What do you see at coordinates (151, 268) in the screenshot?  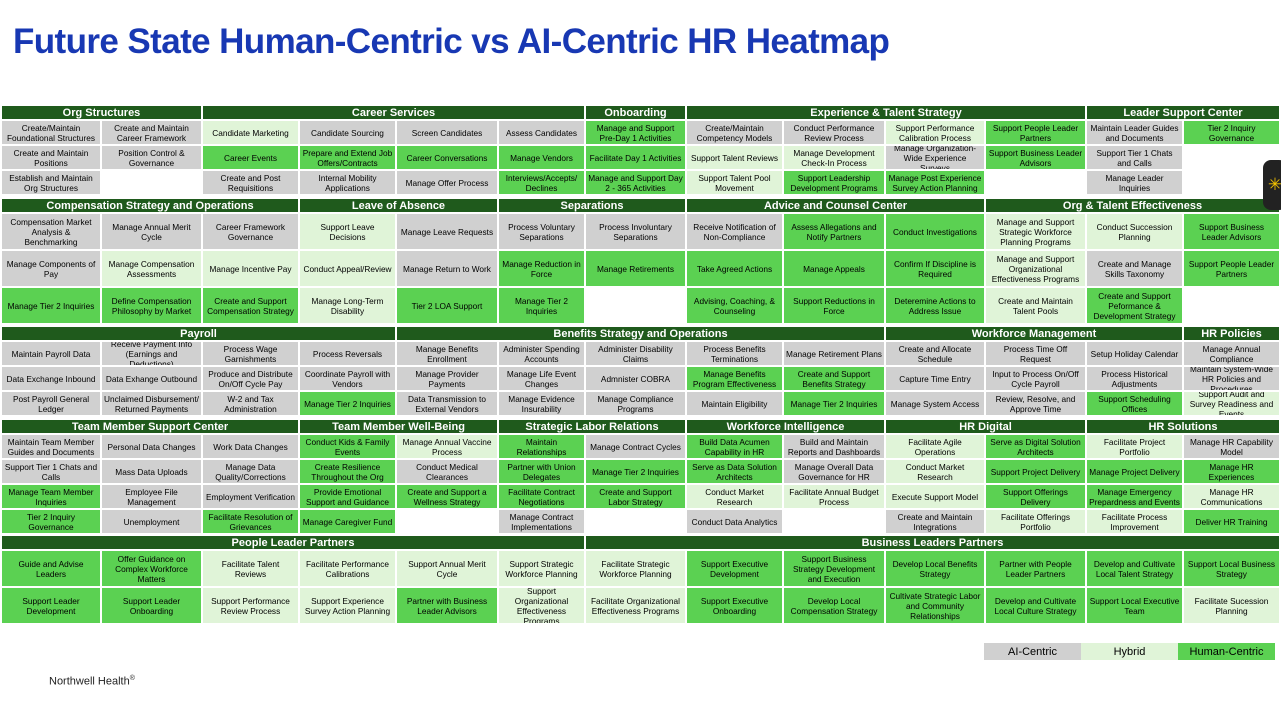 I see `heatmap-cell: Manage Compensation Assessments` at bounding box center [151, 268].